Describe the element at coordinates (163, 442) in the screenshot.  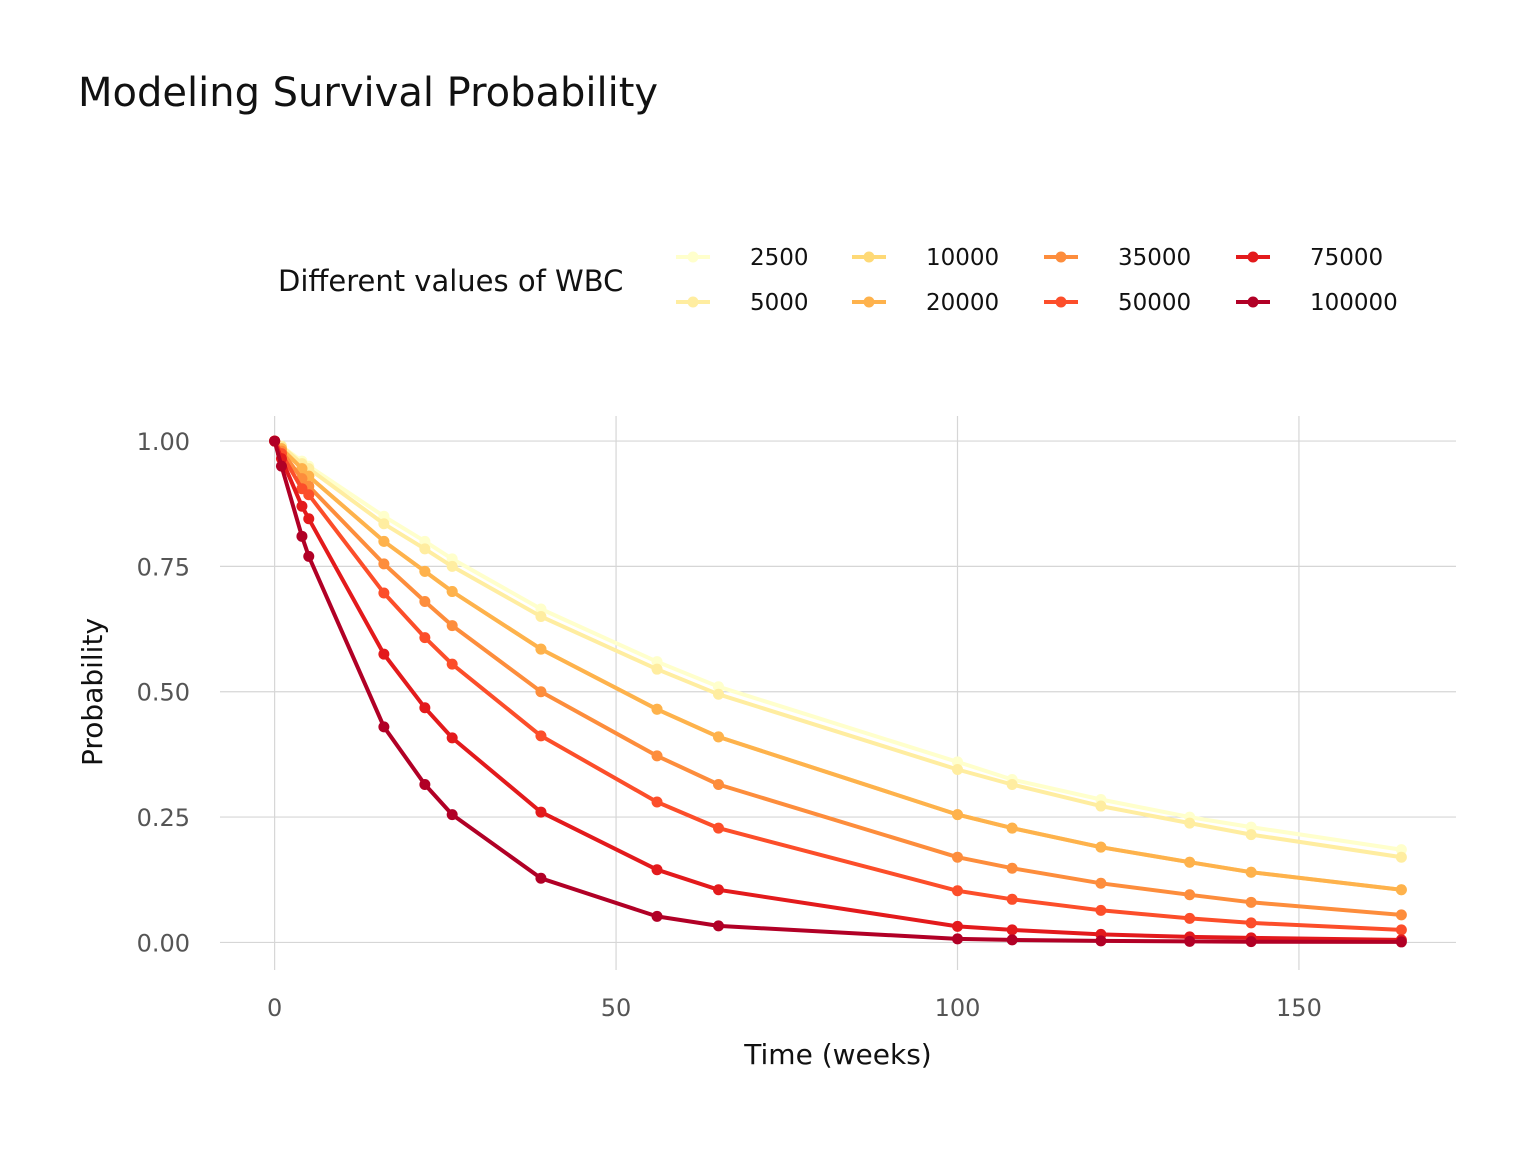
I see `y-tick-label: 1.00` at that location.